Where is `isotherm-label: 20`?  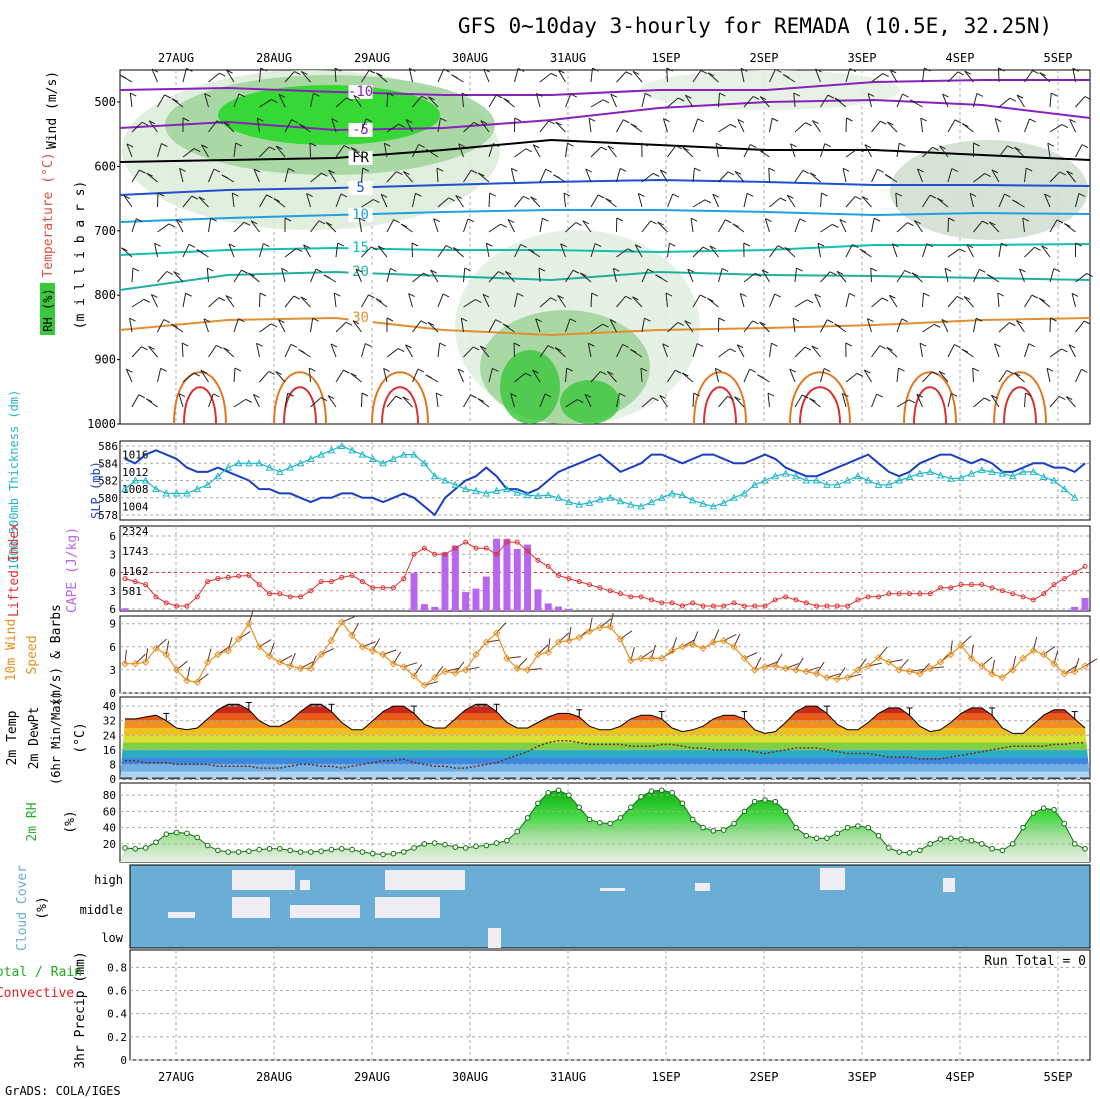
isotherm-label: 20 is located at coordinates (360, 272).